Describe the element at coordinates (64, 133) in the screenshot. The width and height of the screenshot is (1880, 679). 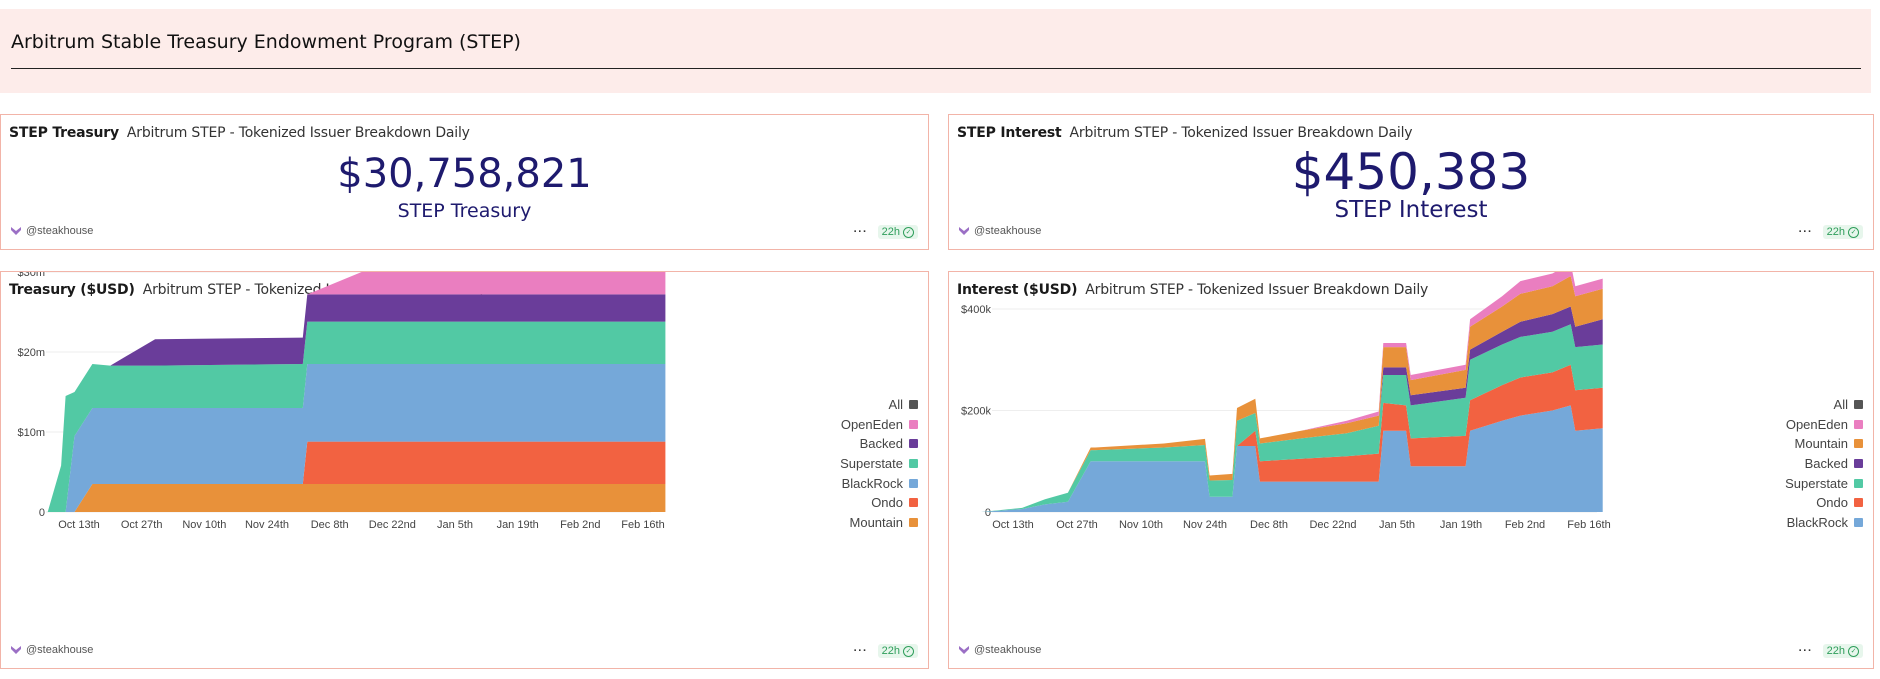
I see `panel-title-name: STEP Treasury` at that location.